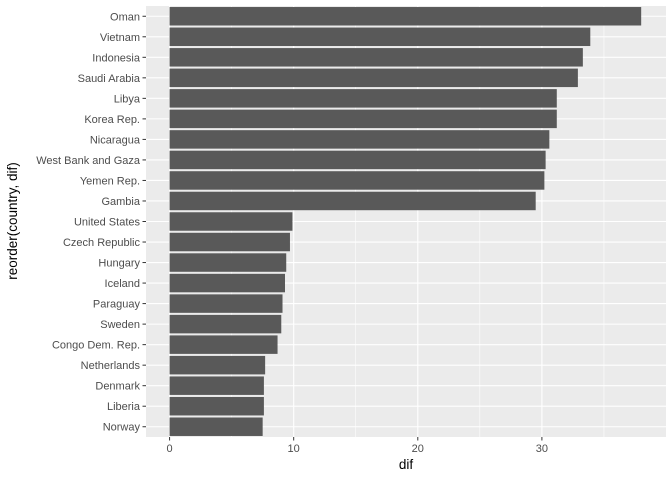 The width and height of the screenshot is (672, 485). What do you see at coordinates (127, 99) in the screenshot?
I see `y-tick-label: Libya` at bounding box center [127, 99].